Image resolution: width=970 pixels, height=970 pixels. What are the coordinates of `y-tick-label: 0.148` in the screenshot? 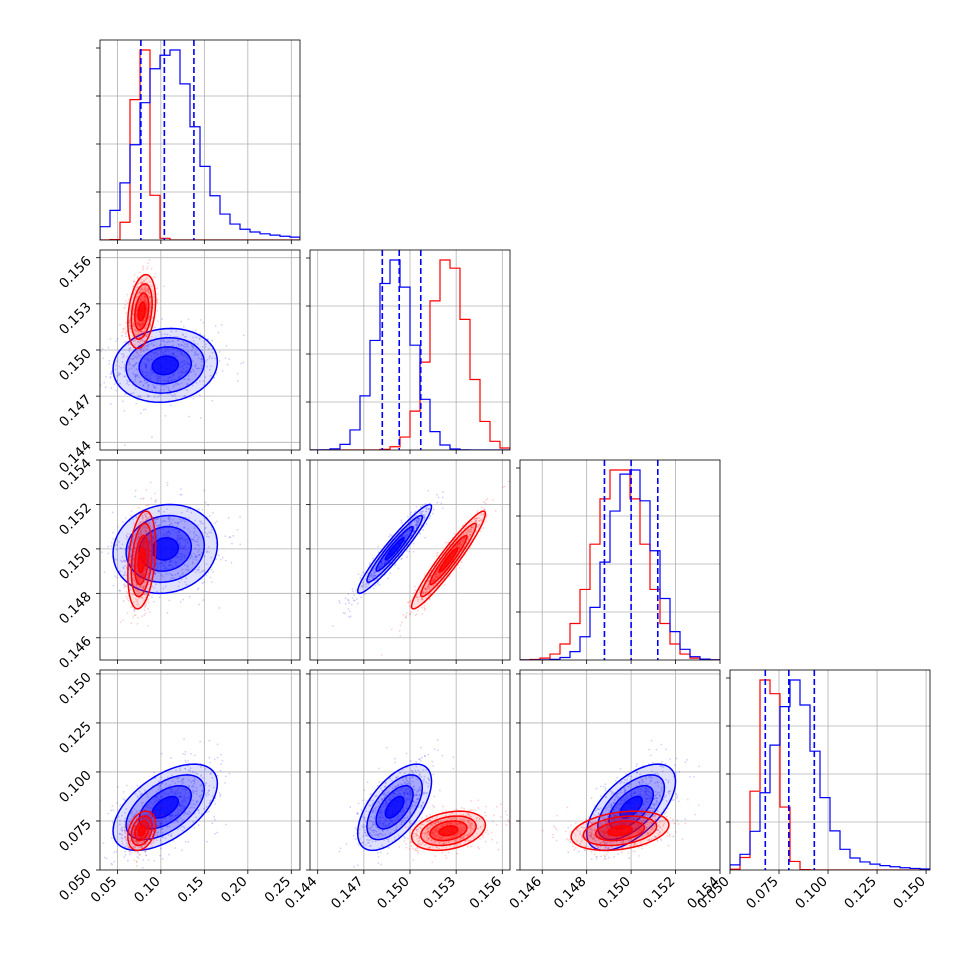 It's located at (75, 608).